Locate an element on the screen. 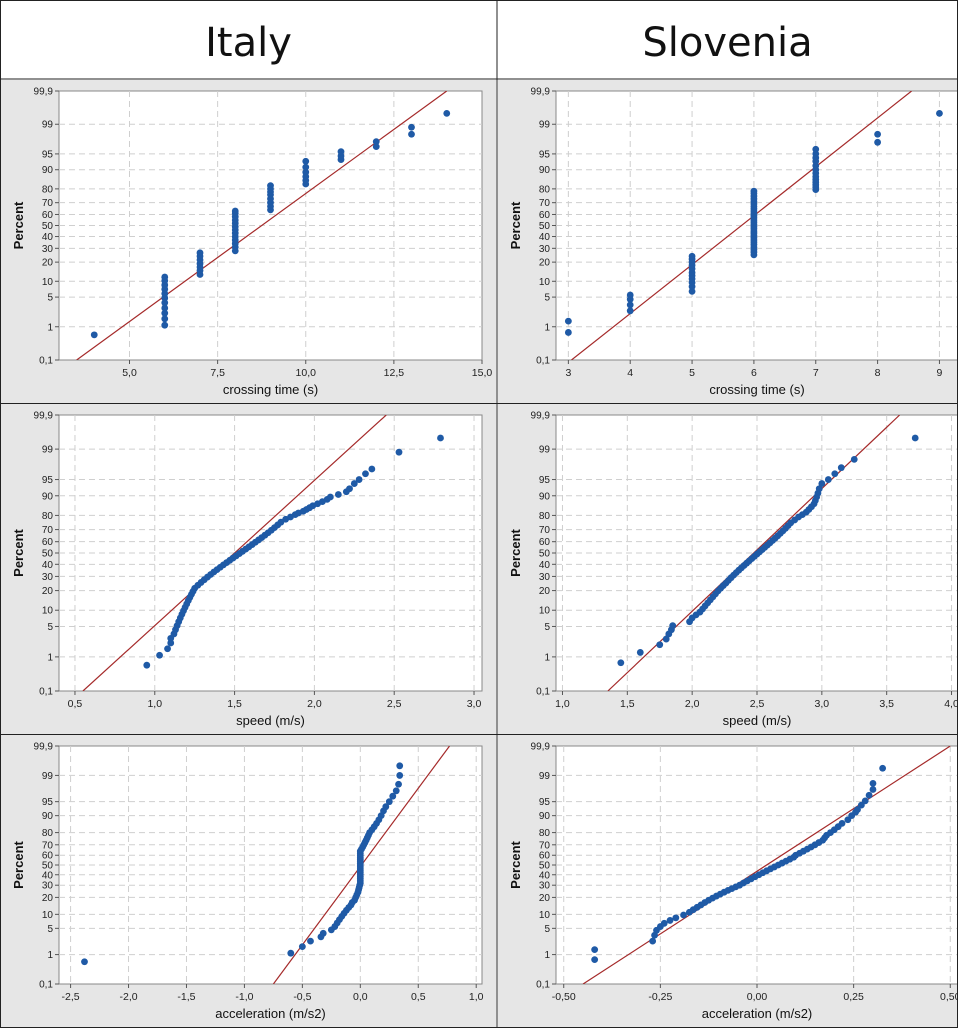 The width and height of the screenshot is (958, 1028). x-tick-label: -0,50 is located at coordinates (564, 997).